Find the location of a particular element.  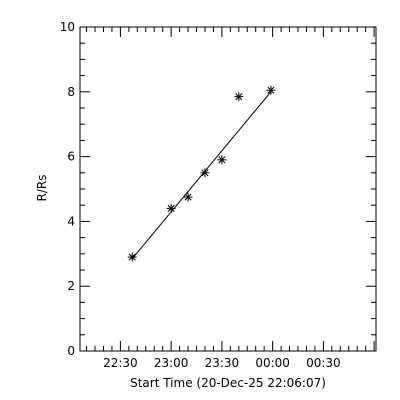

fit-line is located at coordinates (201, 175).